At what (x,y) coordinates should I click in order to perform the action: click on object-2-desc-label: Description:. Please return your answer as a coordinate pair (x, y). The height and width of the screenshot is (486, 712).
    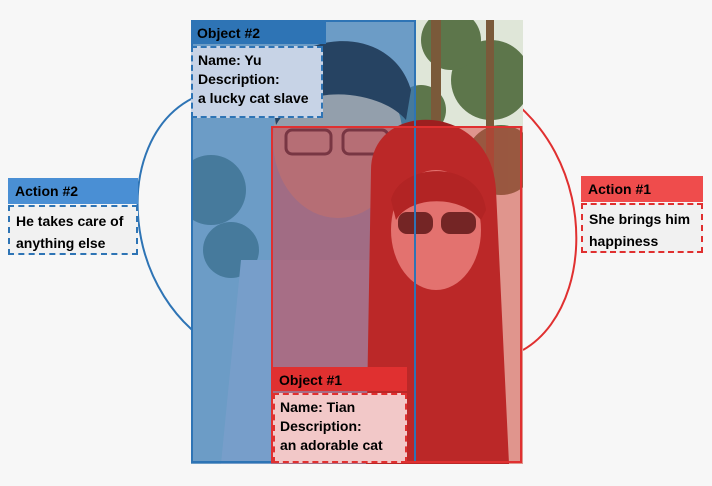
    Looking at the image, I should click on (239, 79).